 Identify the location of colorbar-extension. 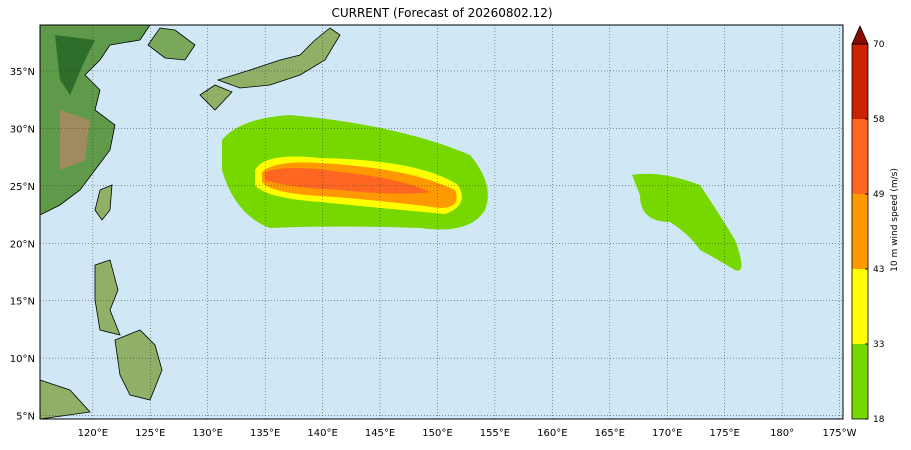
(860, 35).